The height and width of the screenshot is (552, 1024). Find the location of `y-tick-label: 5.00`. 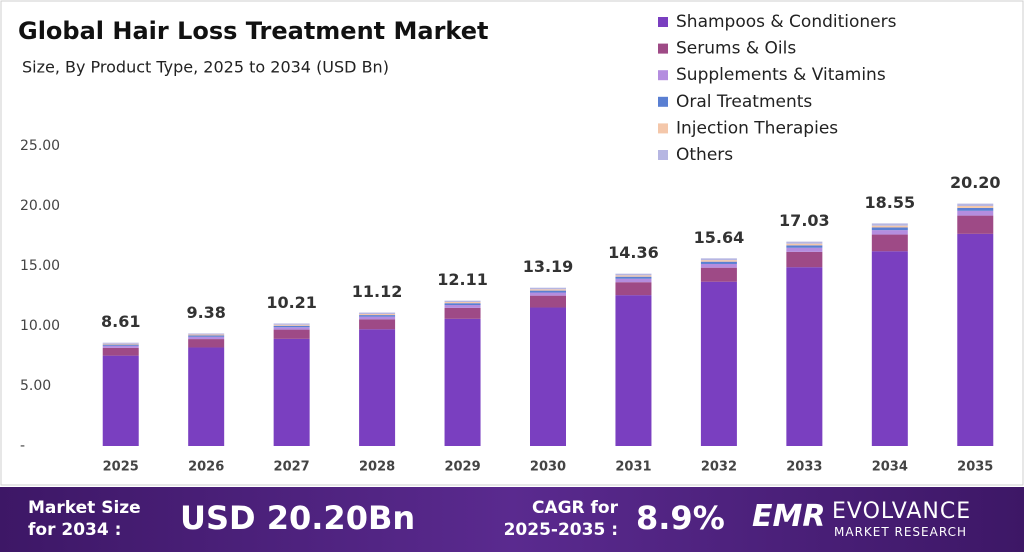

y-tick-label: 5.00 is located at coordinates (35, 386).